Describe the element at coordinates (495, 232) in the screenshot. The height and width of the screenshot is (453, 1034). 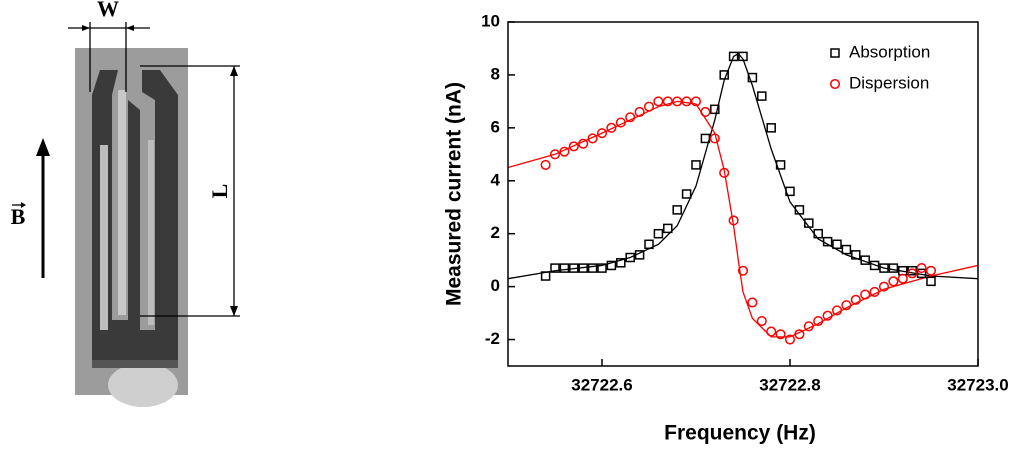
I see `y-tick-label: 2` at that location.